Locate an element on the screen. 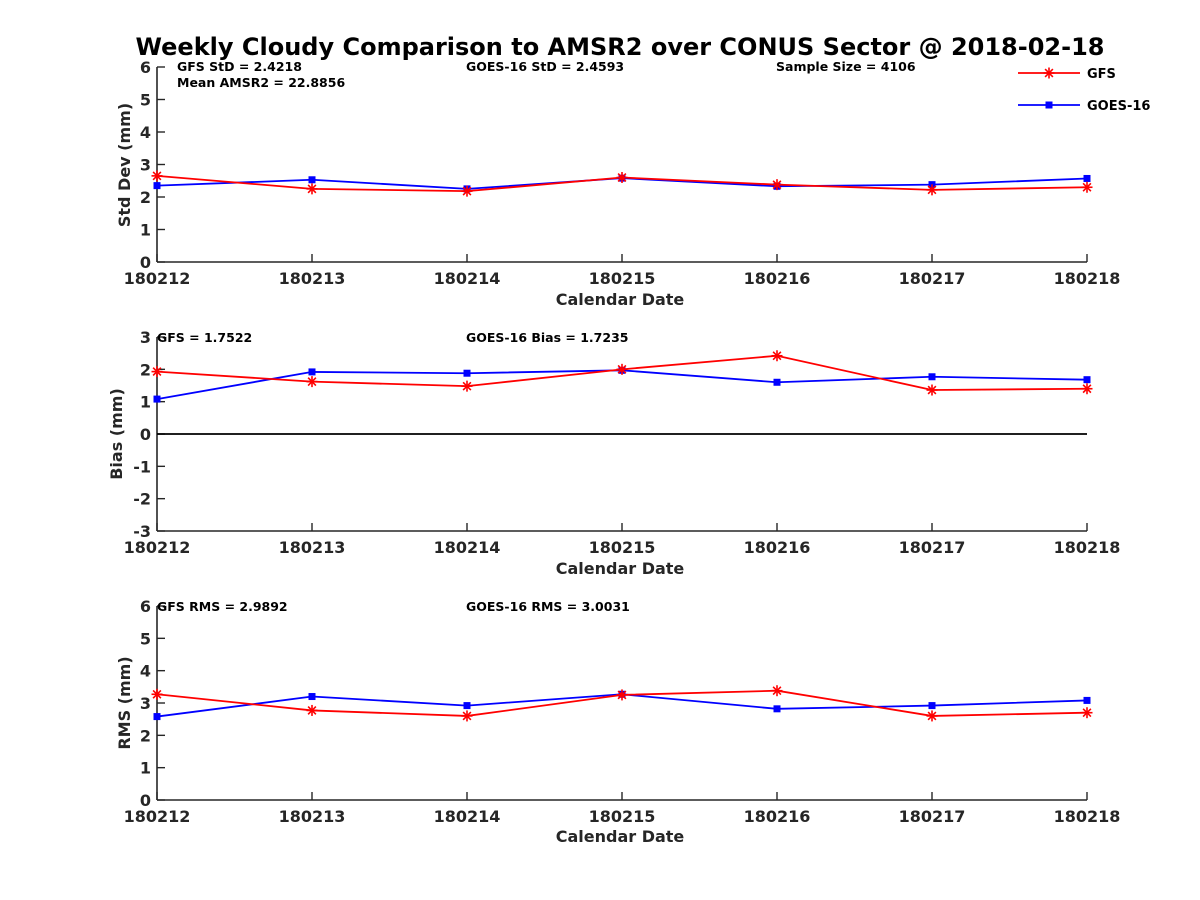 The image size is (1200, 900). annotation-goes16-bias: GOES-16 Bias = 1.7235 is located at coordinates (547, 337).